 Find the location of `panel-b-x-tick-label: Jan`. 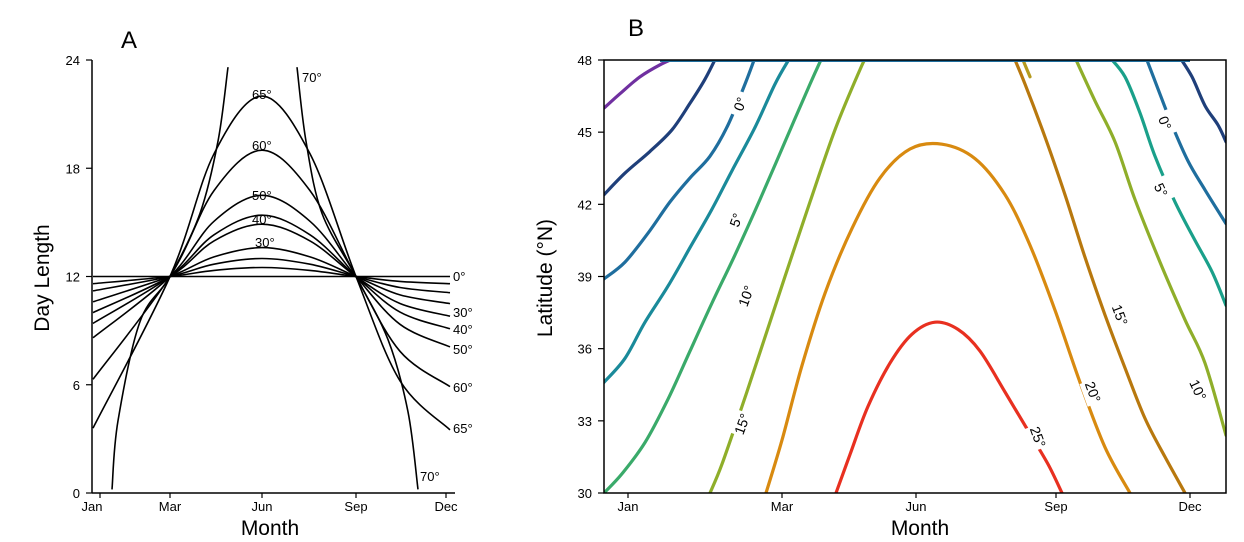

panel-b-x-tick-label: Jan is located at coordinates (628, 506).